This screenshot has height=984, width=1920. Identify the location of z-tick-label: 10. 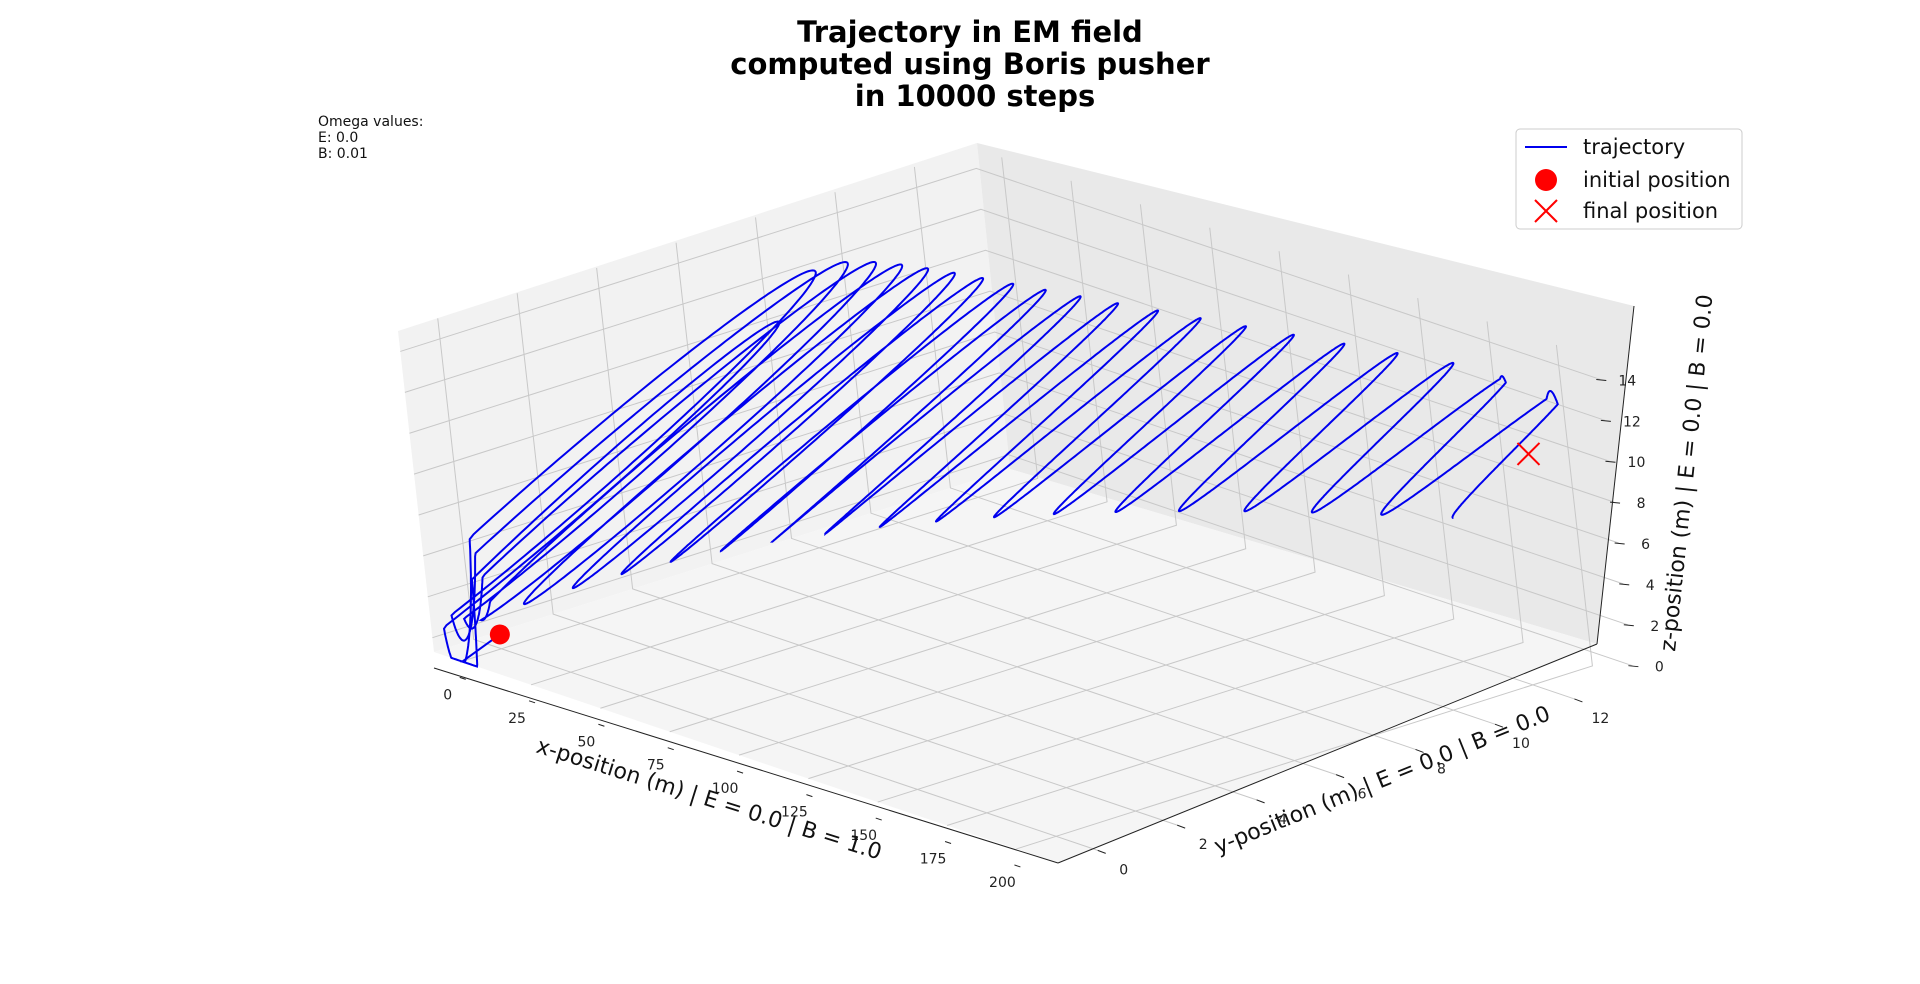
(1637, 463).